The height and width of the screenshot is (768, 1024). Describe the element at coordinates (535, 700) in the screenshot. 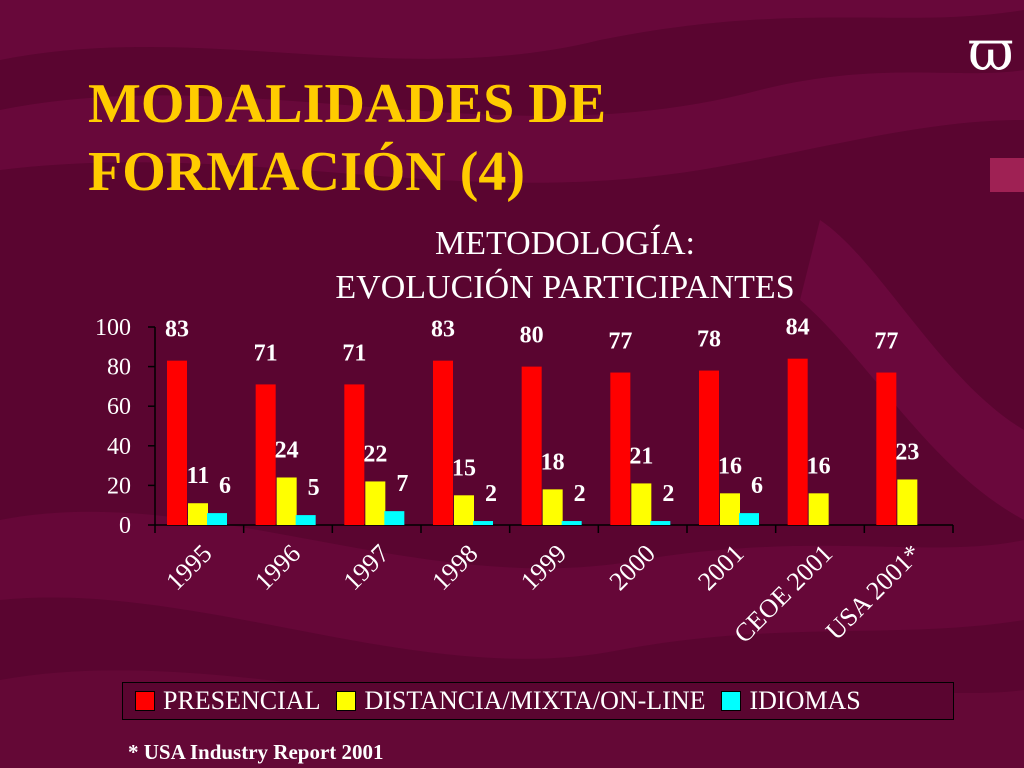

I see `legend-label-distancia: DISTANCIA/MIXTA/ON-LINE` at that location.